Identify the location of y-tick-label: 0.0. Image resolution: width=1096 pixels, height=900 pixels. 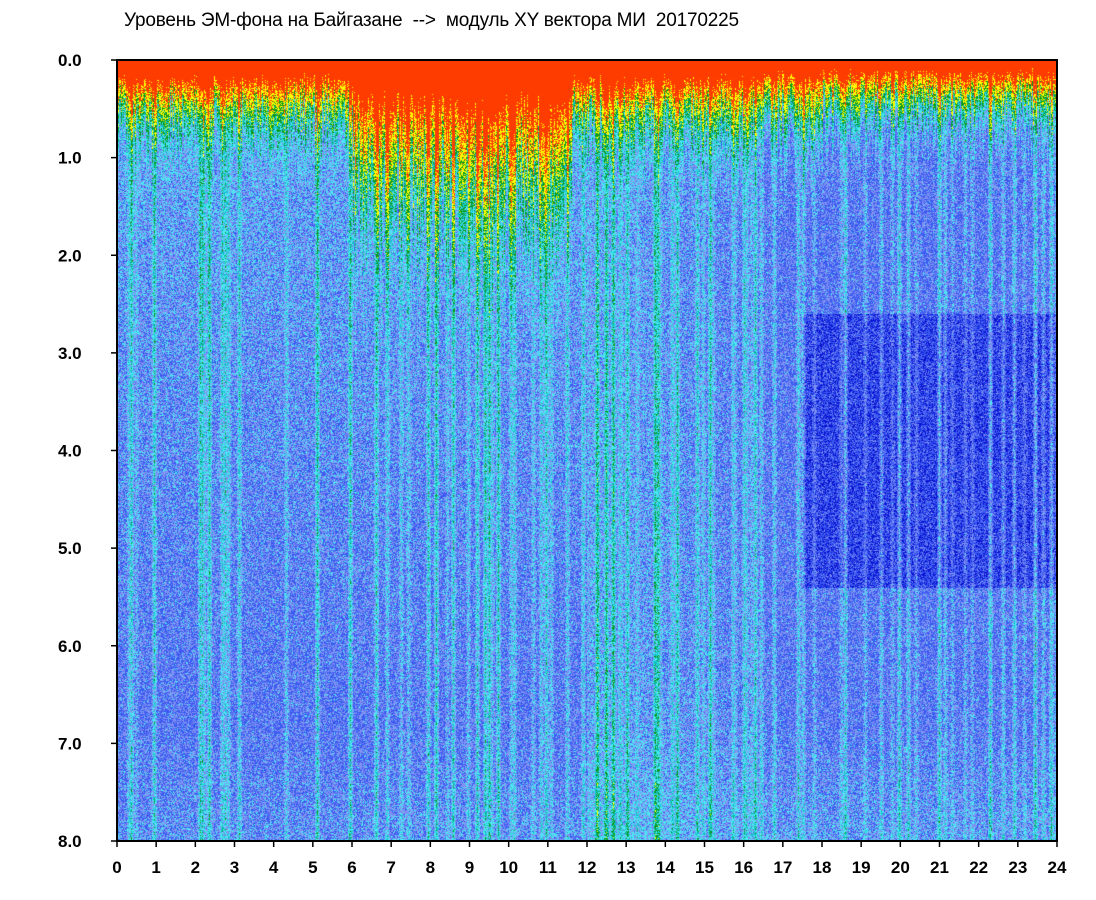
(70, 60).